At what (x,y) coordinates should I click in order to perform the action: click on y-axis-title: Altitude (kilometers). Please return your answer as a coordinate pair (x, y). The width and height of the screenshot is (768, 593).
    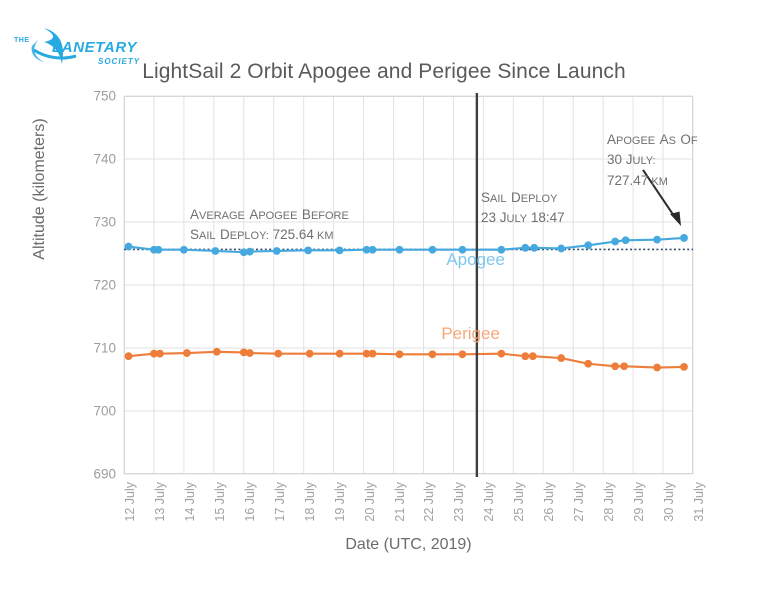
    Looking at the image, I should click on (39, 189).